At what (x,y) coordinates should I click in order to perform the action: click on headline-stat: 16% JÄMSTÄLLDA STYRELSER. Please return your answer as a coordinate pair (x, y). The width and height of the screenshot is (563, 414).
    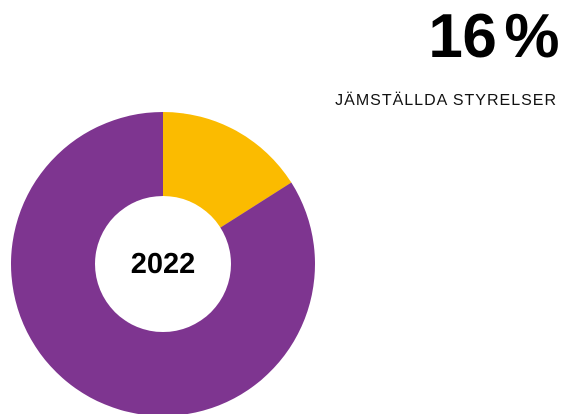
    Looking at the image, I should click on (447, 58).